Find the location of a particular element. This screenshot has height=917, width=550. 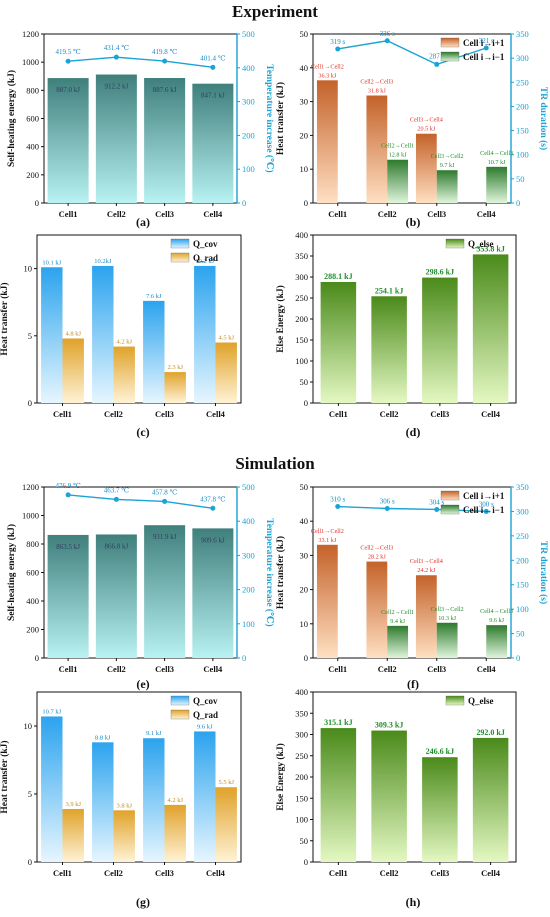

panel-label: (g) is located at coordinates (143, 902).